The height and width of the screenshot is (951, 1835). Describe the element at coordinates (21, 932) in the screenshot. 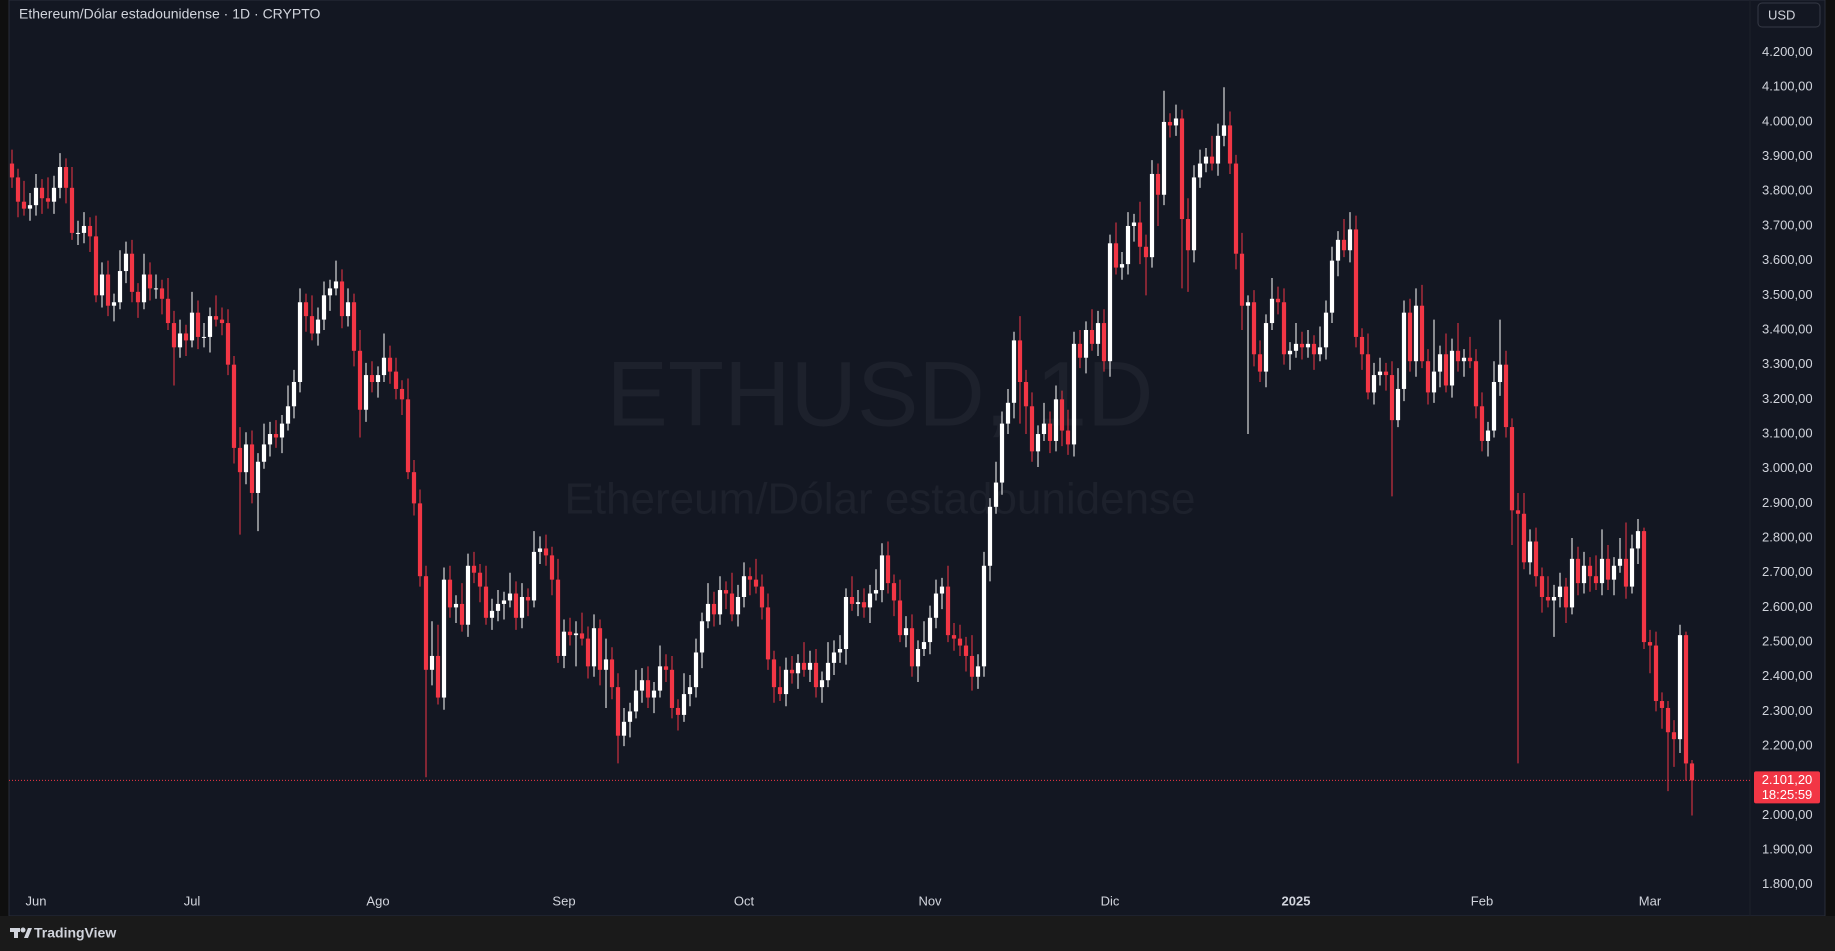

I see `brand-logo` at that location.